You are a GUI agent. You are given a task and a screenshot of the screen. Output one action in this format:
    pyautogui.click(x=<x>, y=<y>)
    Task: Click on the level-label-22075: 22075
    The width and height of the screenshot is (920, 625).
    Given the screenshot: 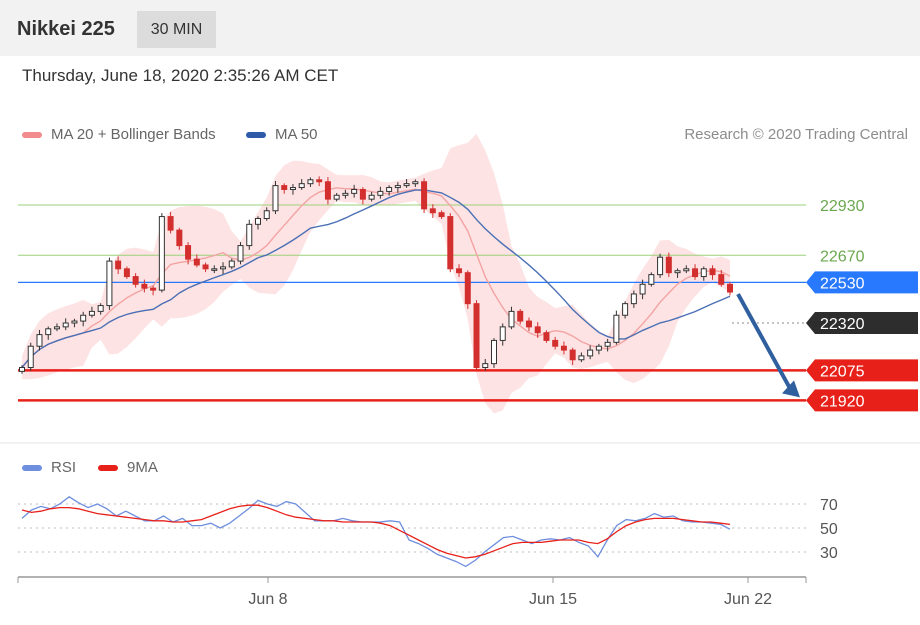 What is the action you would take?
    pyautogui.click(x=842, y=371)
    